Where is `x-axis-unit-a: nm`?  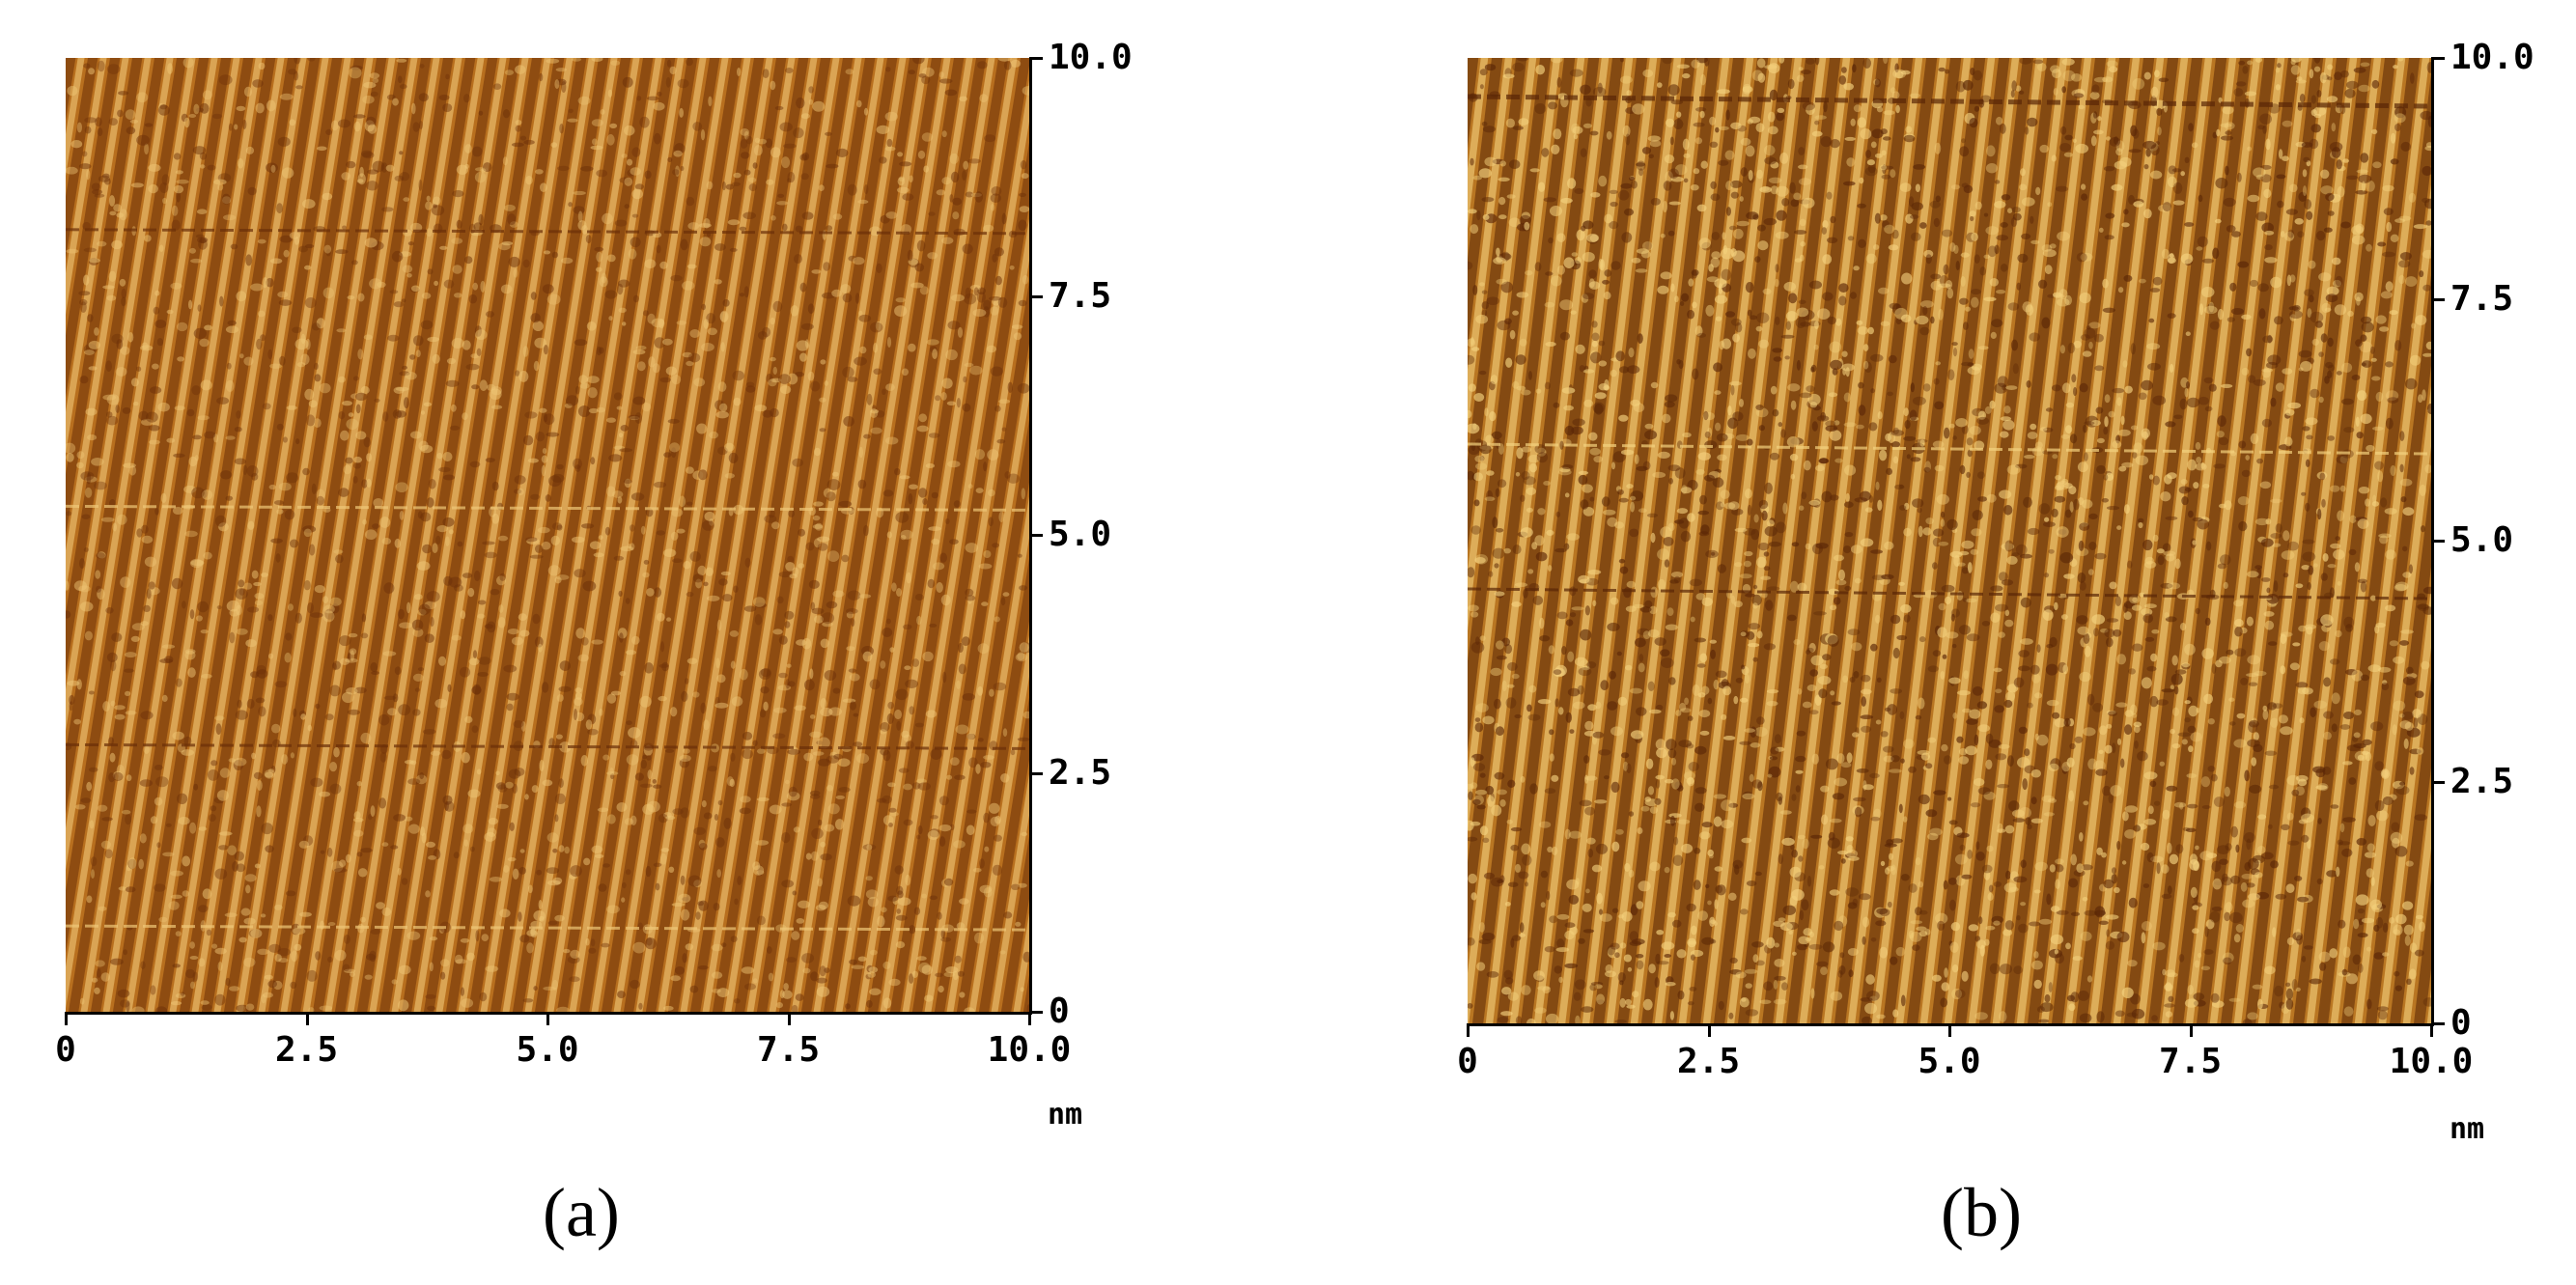 x-axis-unit-a: nm is located at coordinates (1066, 1114).